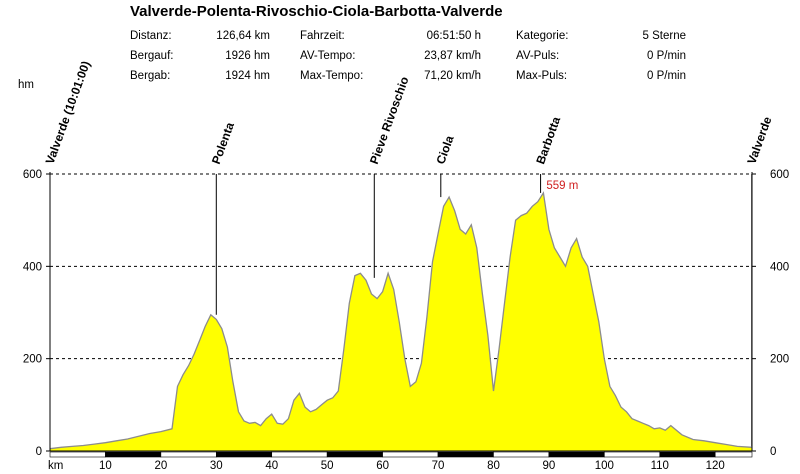 Image resolution: width=800 pixels, height=474 pixels. I want to click on x-axis-unit-label: km, so click(55, 466).